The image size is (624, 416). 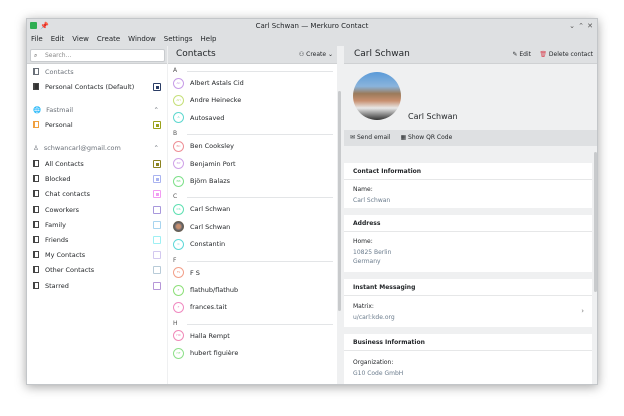 I want to click on menu-edit: Edit, so click(x=57, y=39).